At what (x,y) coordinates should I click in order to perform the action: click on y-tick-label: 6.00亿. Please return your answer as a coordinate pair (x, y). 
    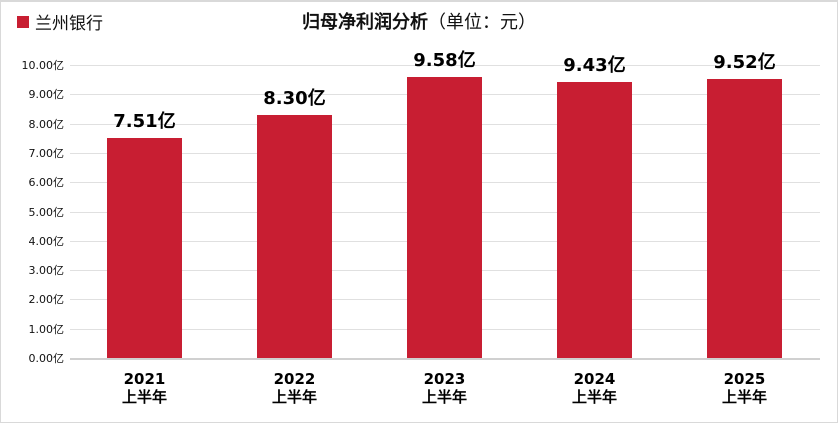
    Looking at the image, I should click on (46, 183).